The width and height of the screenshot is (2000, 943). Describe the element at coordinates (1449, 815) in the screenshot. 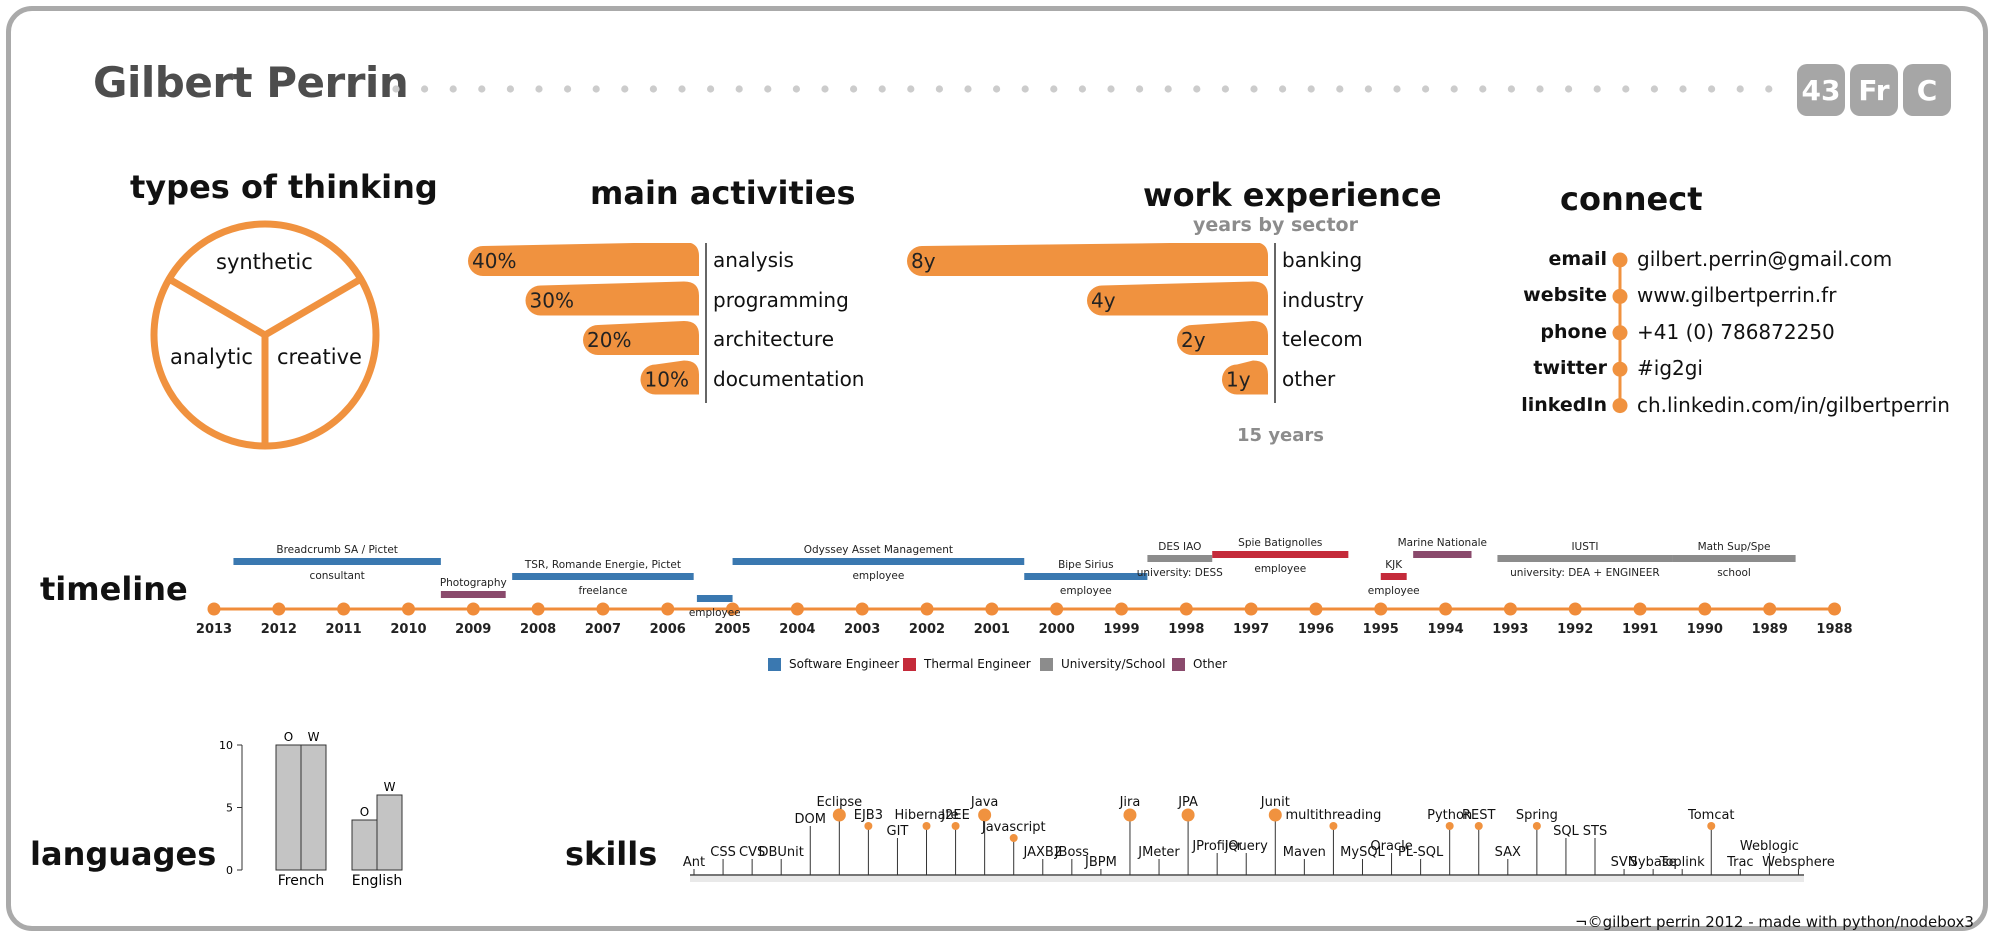

I see `svg-text: Python` at that location.